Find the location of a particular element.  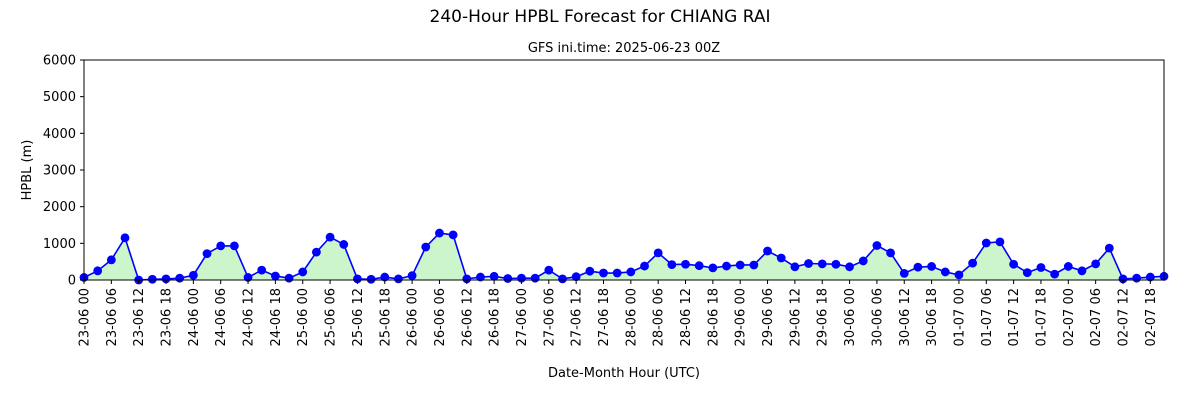

x-tick-label: 28-06 06 is located at coordinates (659, 317).